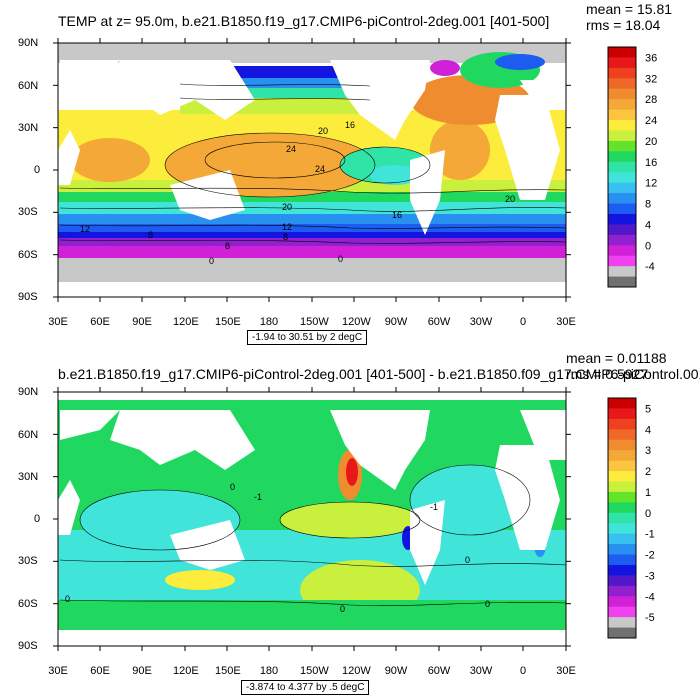 The image size is (700, 700). Describe the element at coordinates (356, 671) in the screenshot. I see `lon-label: 120W` at that location.